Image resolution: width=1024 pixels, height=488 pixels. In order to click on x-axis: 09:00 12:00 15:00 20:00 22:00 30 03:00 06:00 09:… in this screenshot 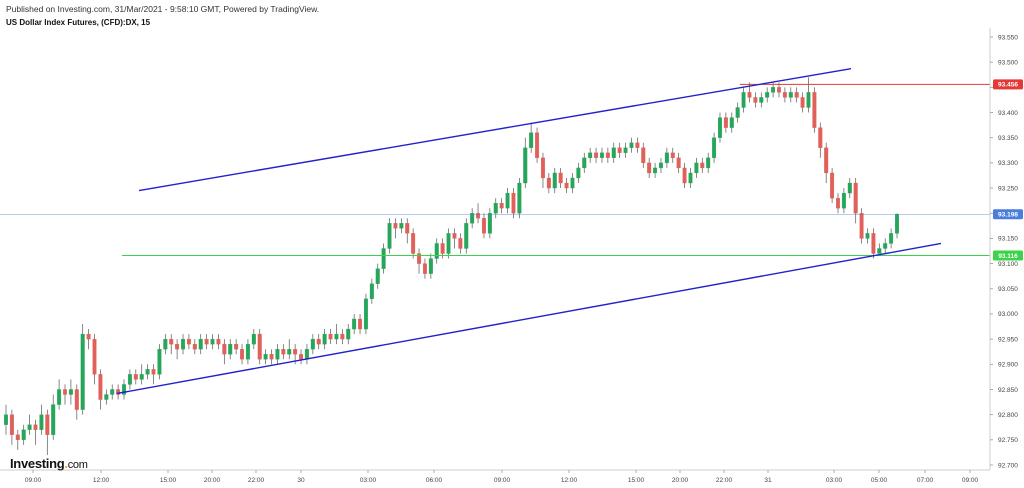, I will do `click(495, 476)`.